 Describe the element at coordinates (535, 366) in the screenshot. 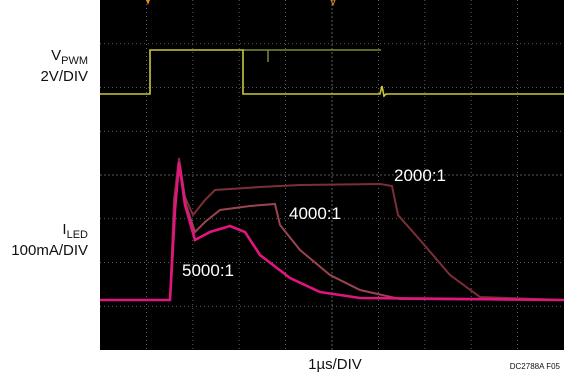

I see `figure-id: DC2788A F05` at that location.